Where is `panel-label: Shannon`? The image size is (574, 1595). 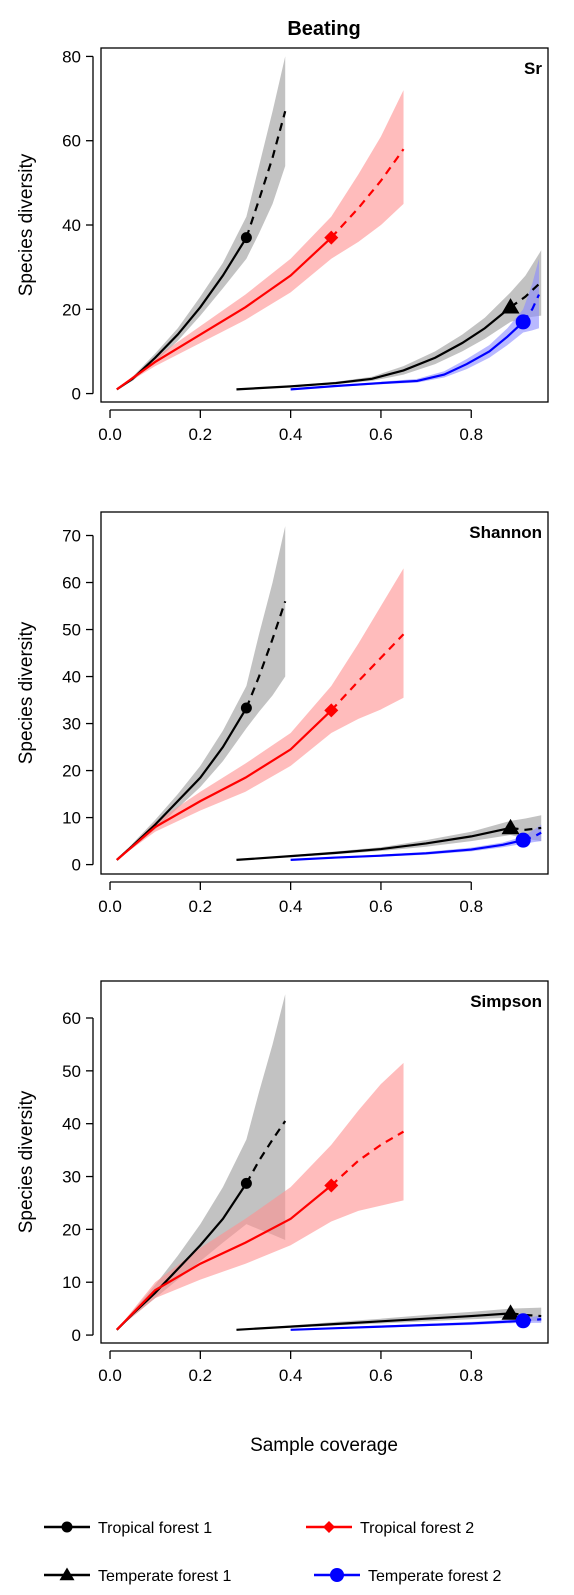 panel-label: Shannon is located at coordinates (505, 532).